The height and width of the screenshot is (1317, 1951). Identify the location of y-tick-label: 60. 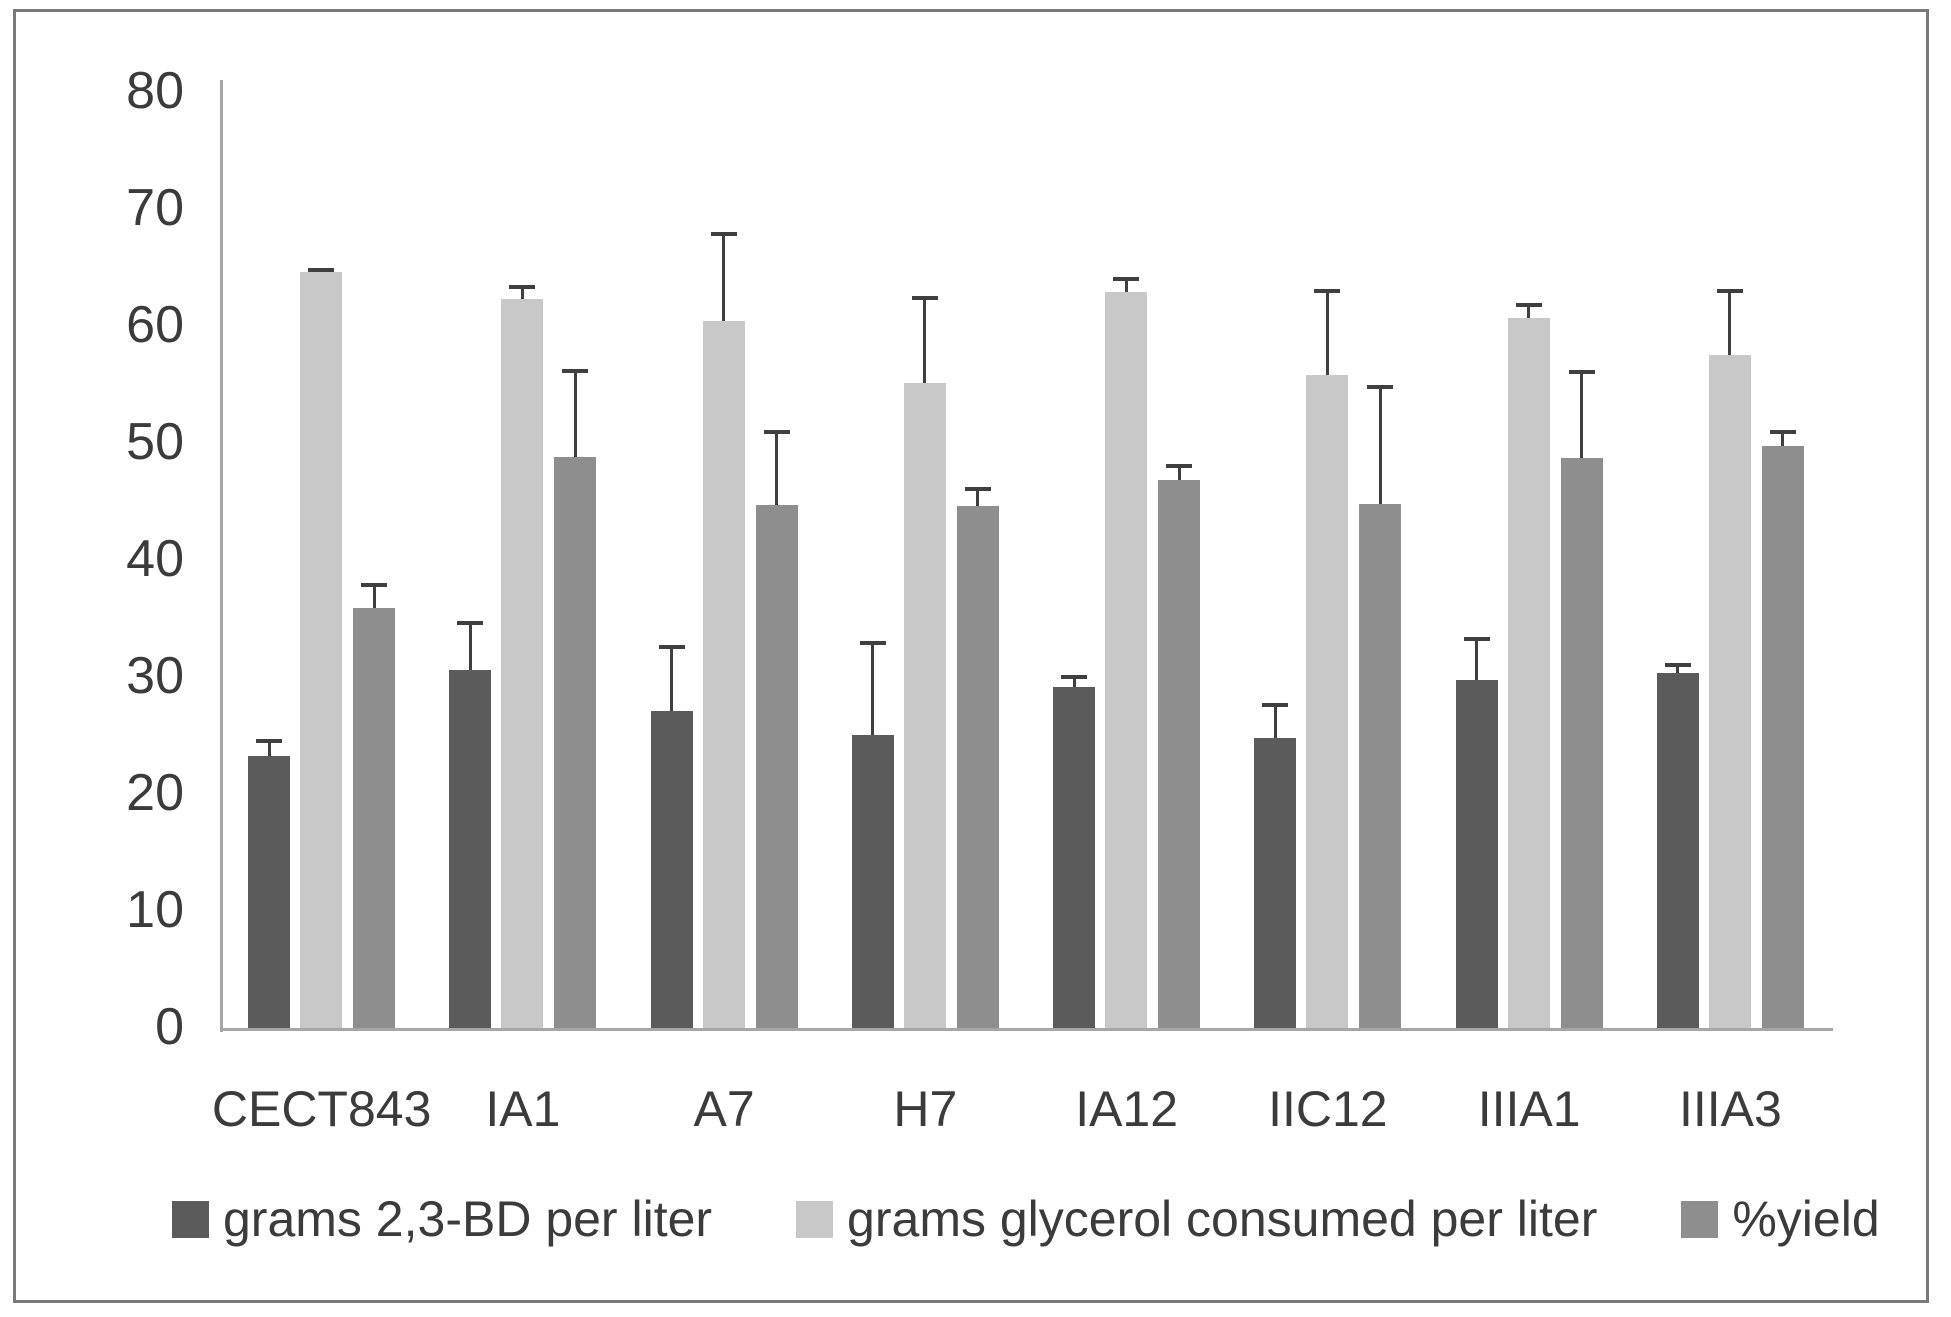
(155, 324).